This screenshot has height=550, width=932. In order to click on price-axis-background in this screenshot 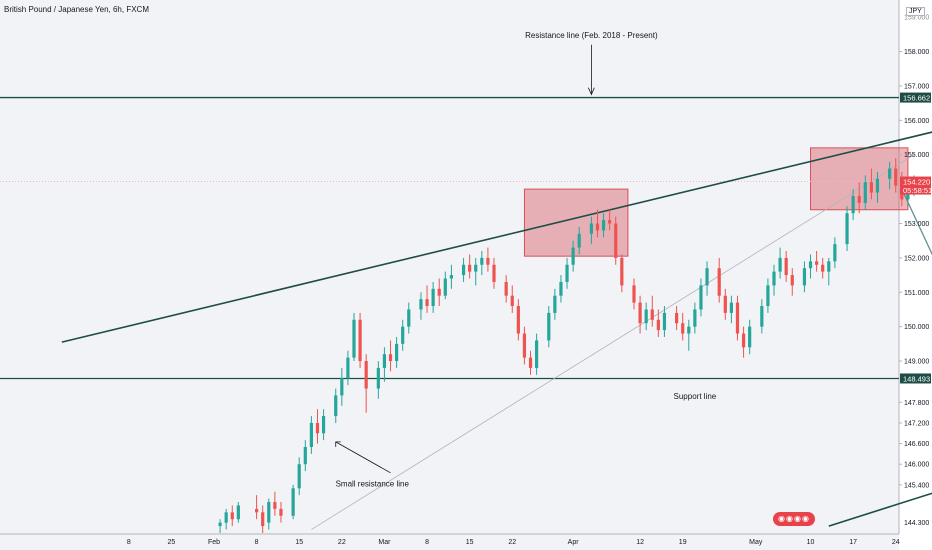, I will do `click(915, 275)`.